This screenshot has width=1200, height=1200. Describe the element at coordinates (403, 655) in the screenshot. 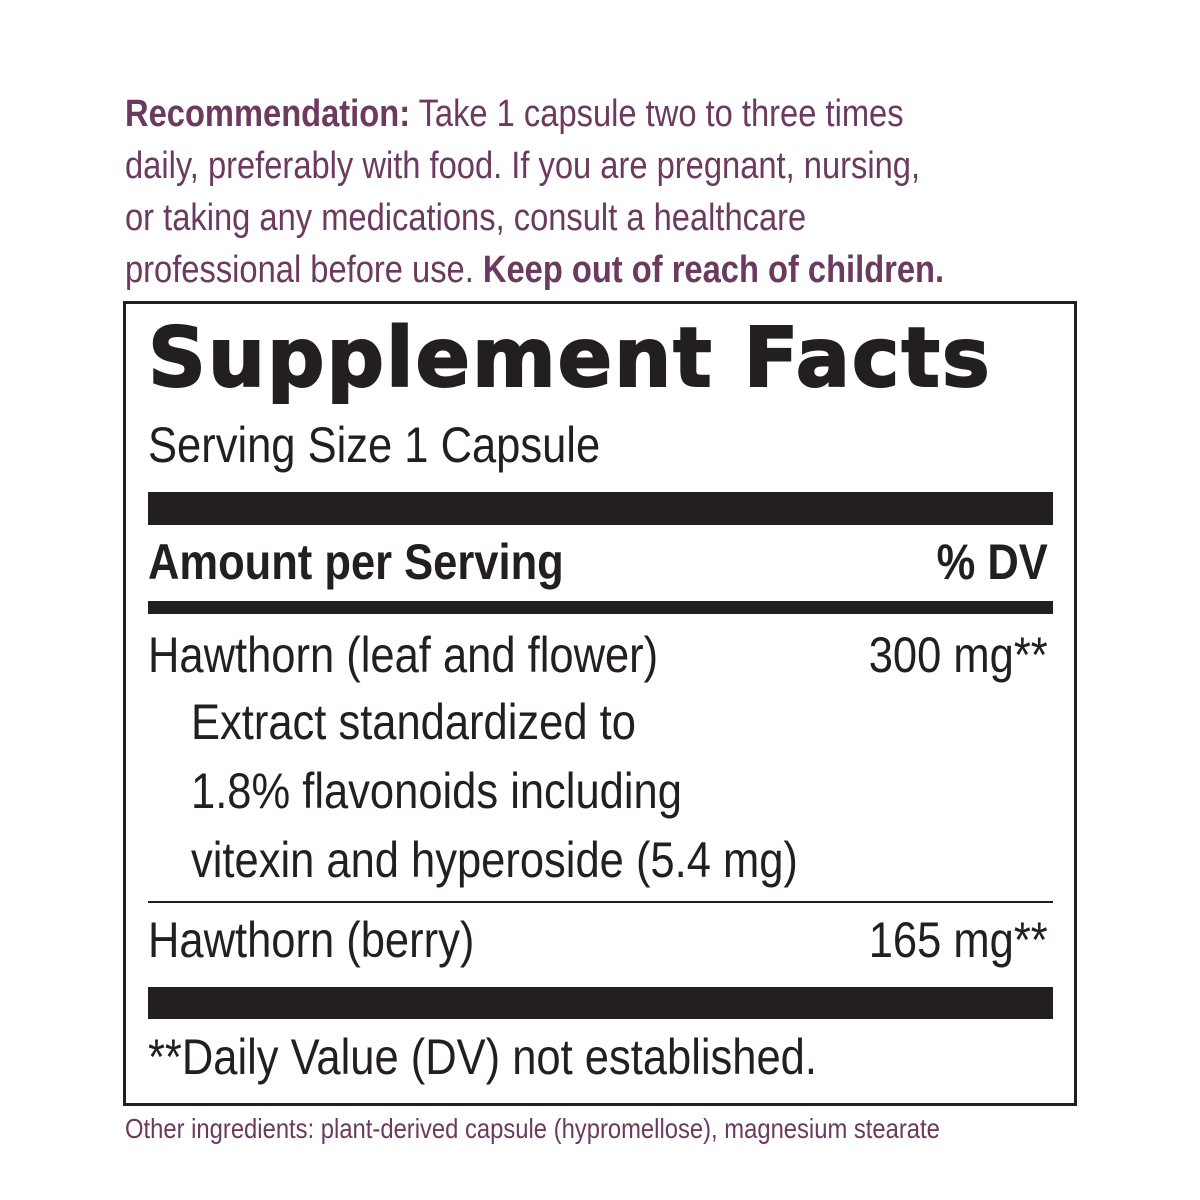

I see `ingredient-name: Hawthorn (leaf and flower)` at that location.